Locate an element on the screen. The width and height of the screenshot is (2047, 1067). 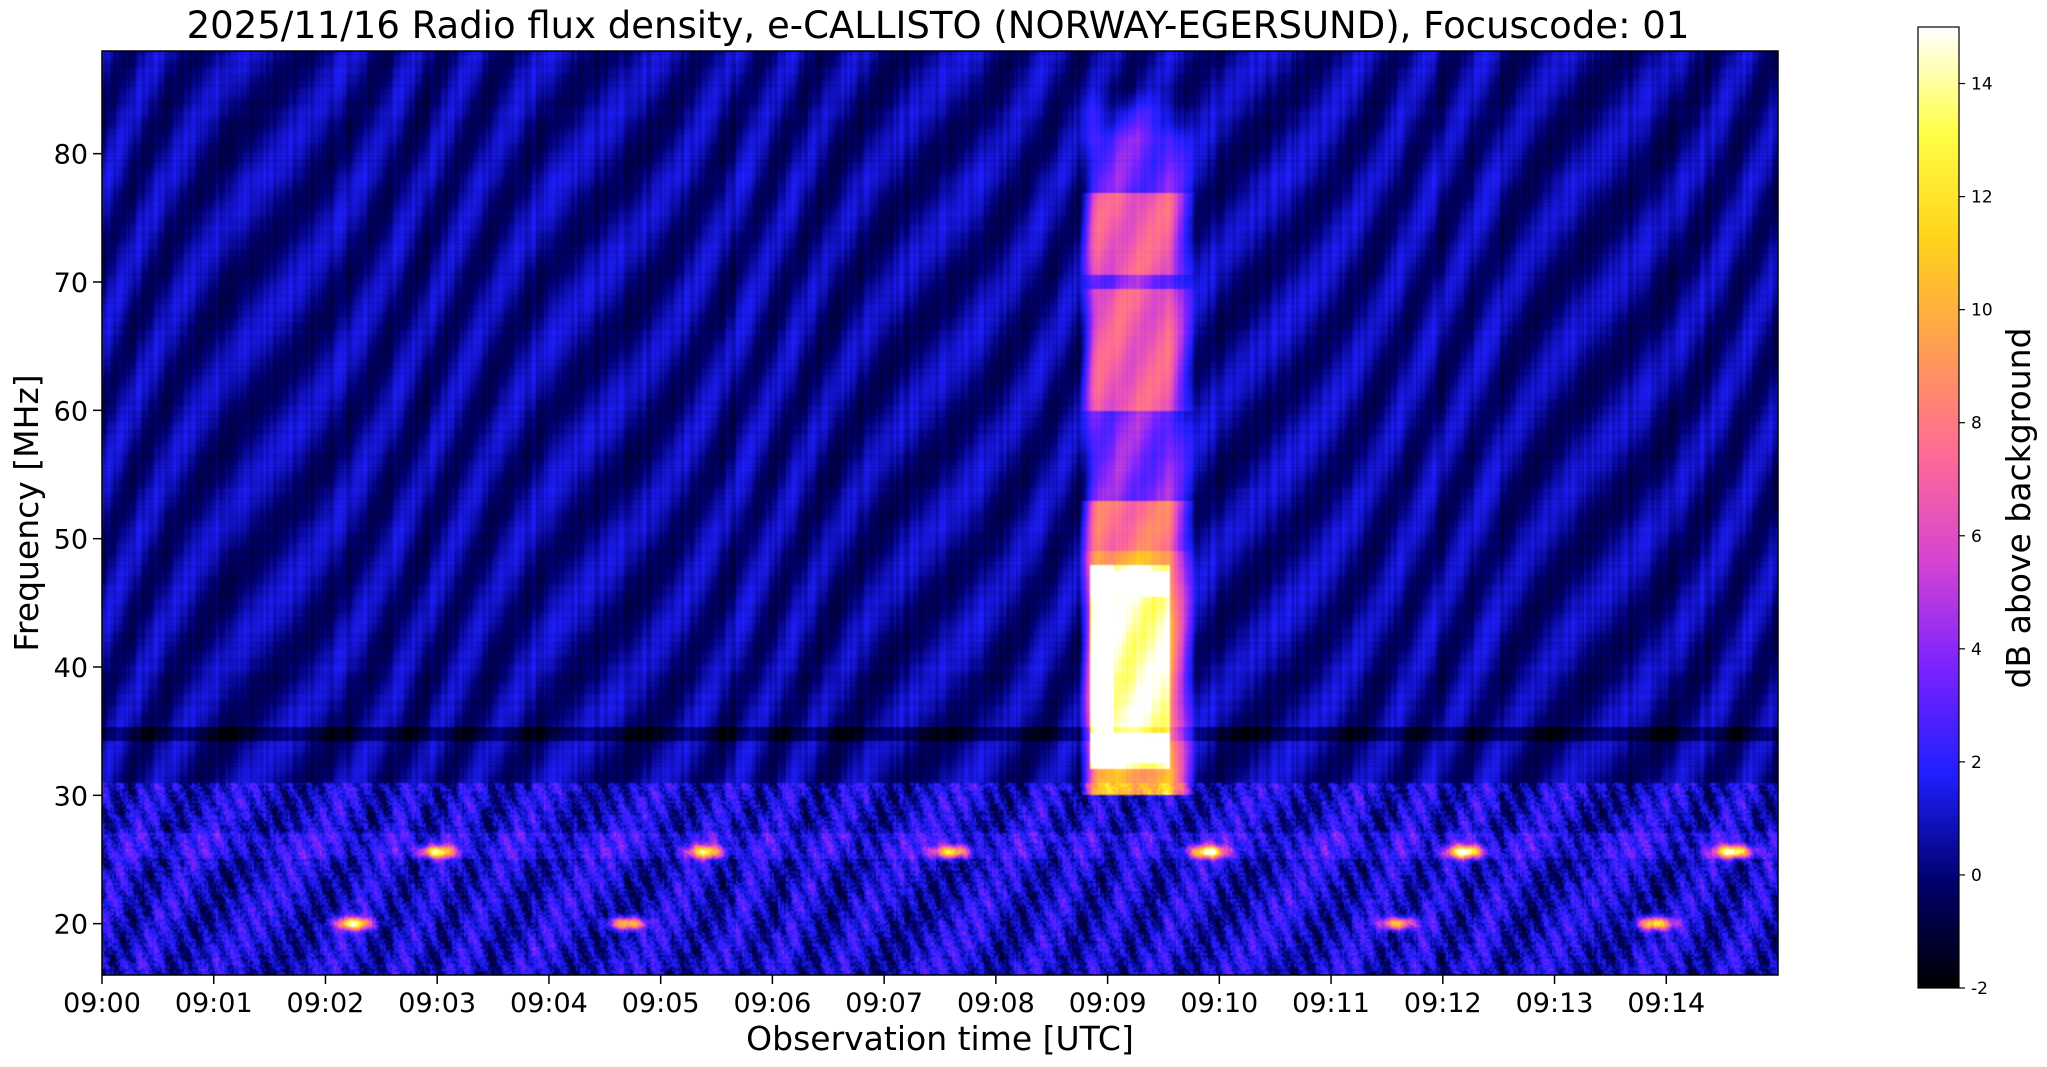
x-axis-label: Observation time [UTC] is located at coordinates (940, 1038).